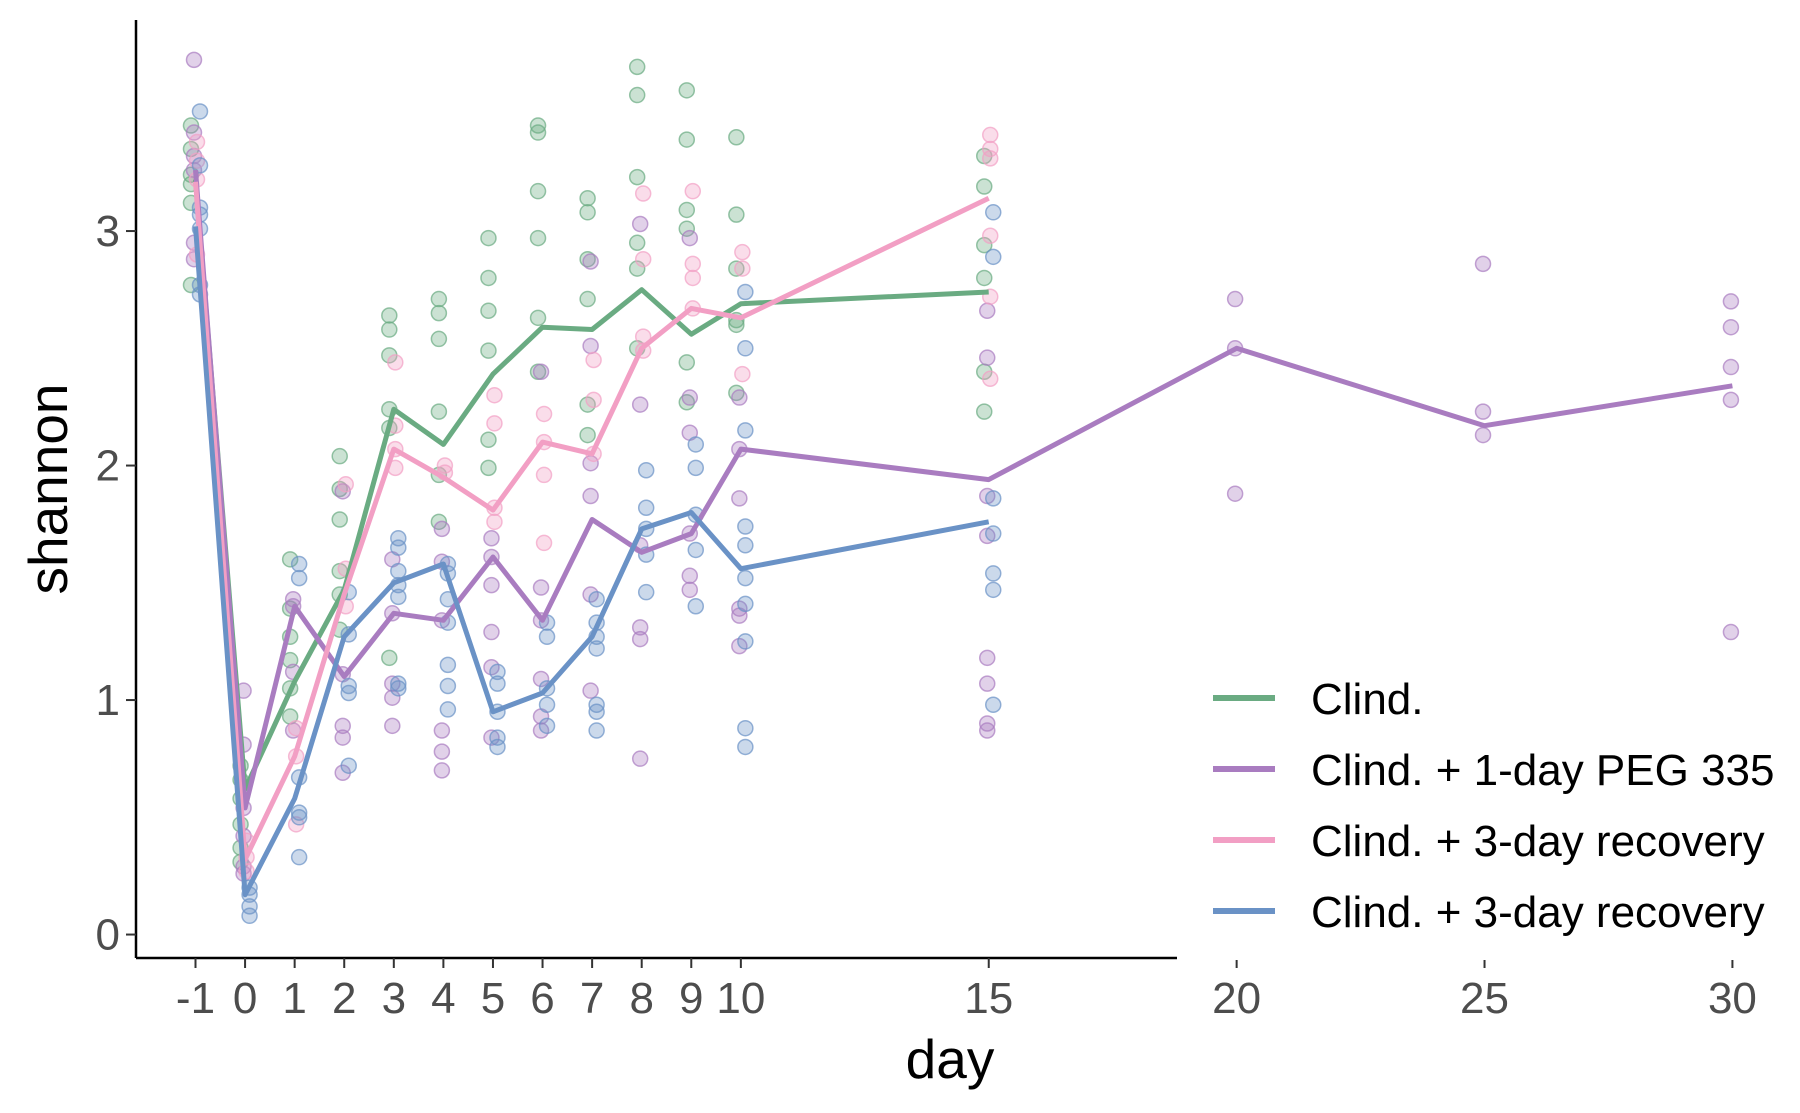  What do you see at coordinates (1538, 912) in the screenshot?
I see `legend-label-4: Clind. + 3-day recovery` at bounding box center [1538, 912].